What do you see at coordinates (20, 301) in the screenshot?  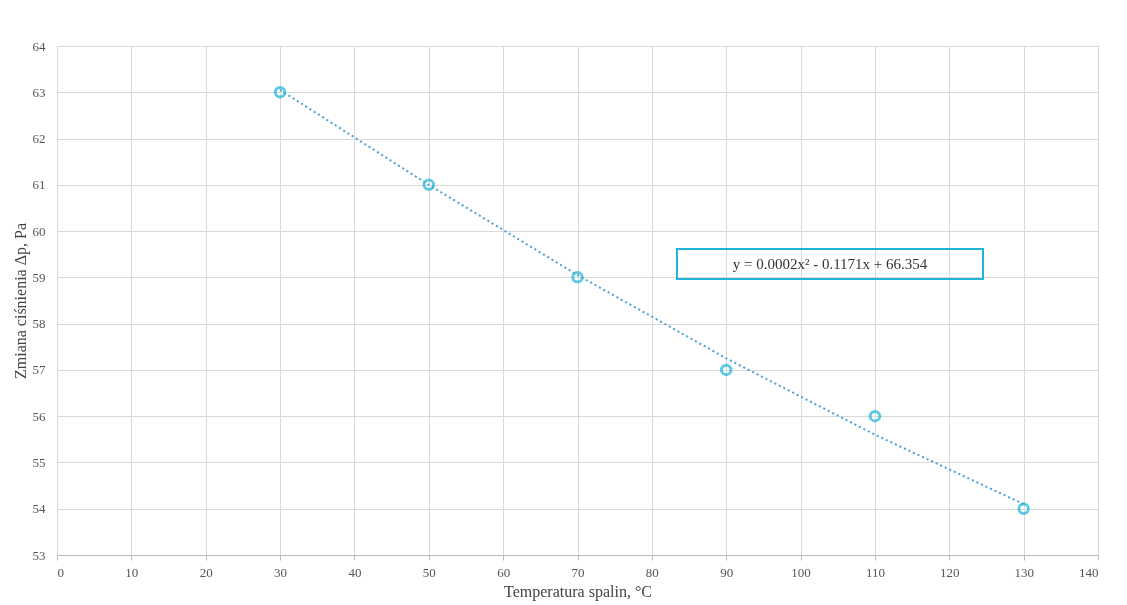 I see `y-axis-title: Zmiana ciśnienia Δp, Pa` at bounding box center [20, 301].